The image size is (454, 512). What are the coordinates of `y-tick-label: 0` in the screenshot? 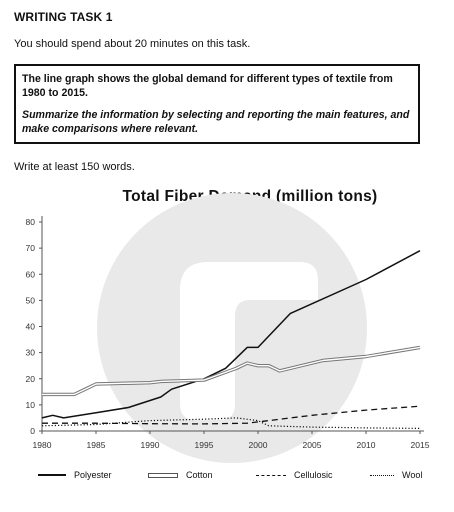 It's located at (32, 431).